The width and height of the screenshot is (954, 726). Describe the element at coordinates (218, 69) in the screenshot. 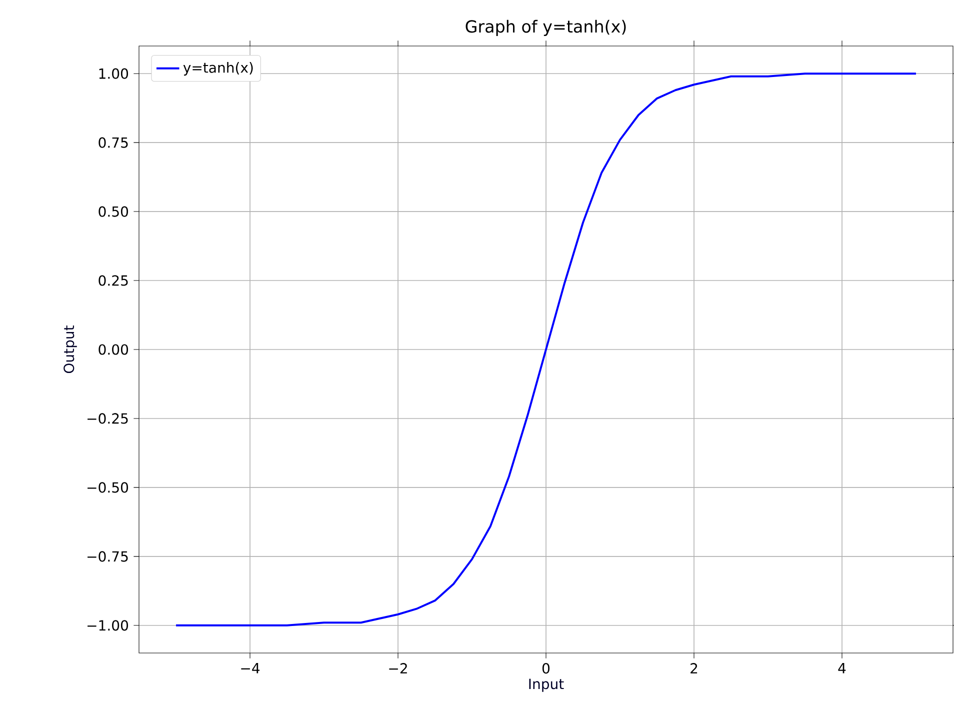

I see `legend-label: y=tanh(x)` at that location.